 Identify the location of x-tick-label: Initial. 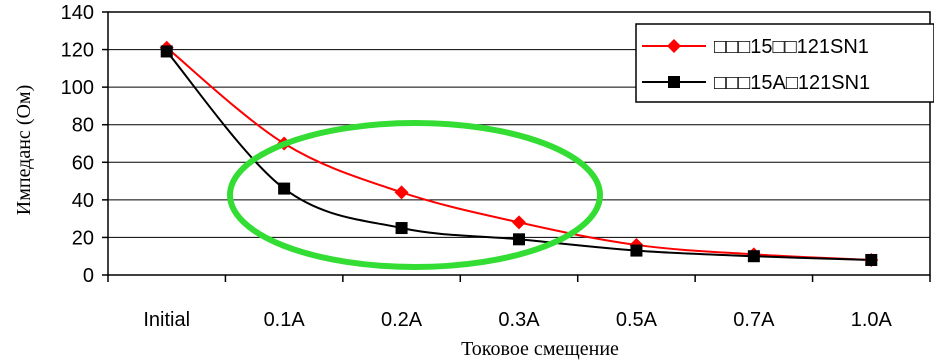
(166, 320).